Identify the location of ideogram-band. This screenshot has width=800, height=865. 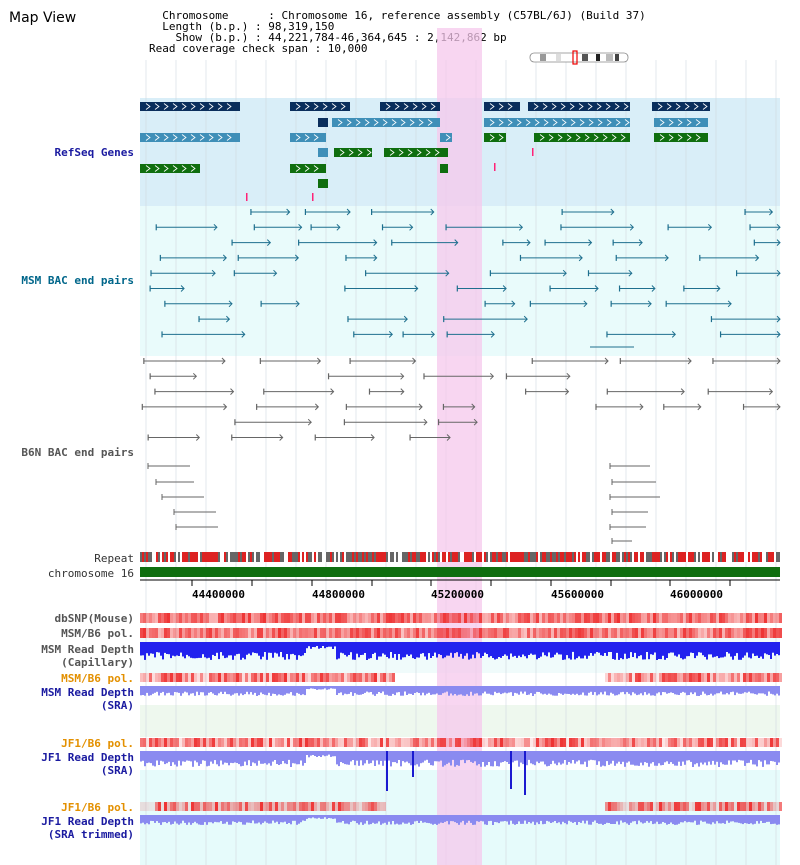
(617, 57).